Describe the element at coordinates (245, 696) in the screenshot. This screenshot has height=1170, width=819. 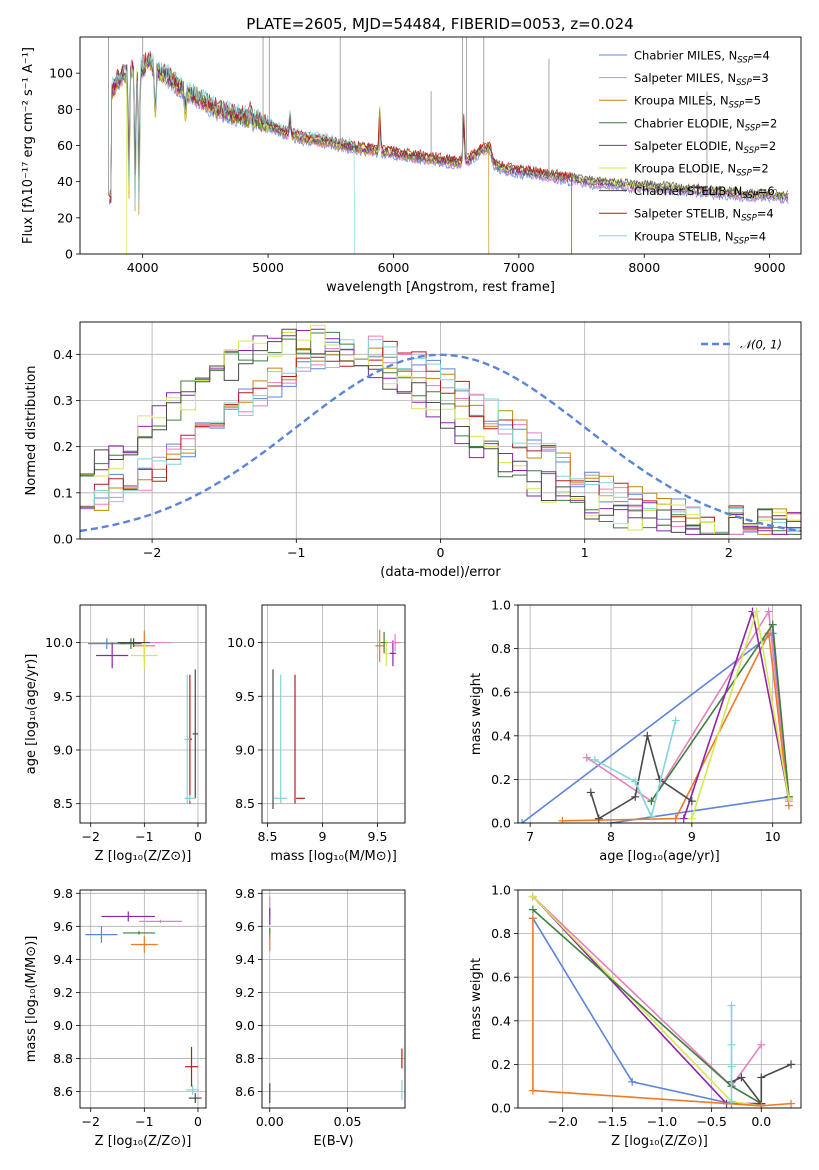
I see `y-tick-label: 9.5` at that location.